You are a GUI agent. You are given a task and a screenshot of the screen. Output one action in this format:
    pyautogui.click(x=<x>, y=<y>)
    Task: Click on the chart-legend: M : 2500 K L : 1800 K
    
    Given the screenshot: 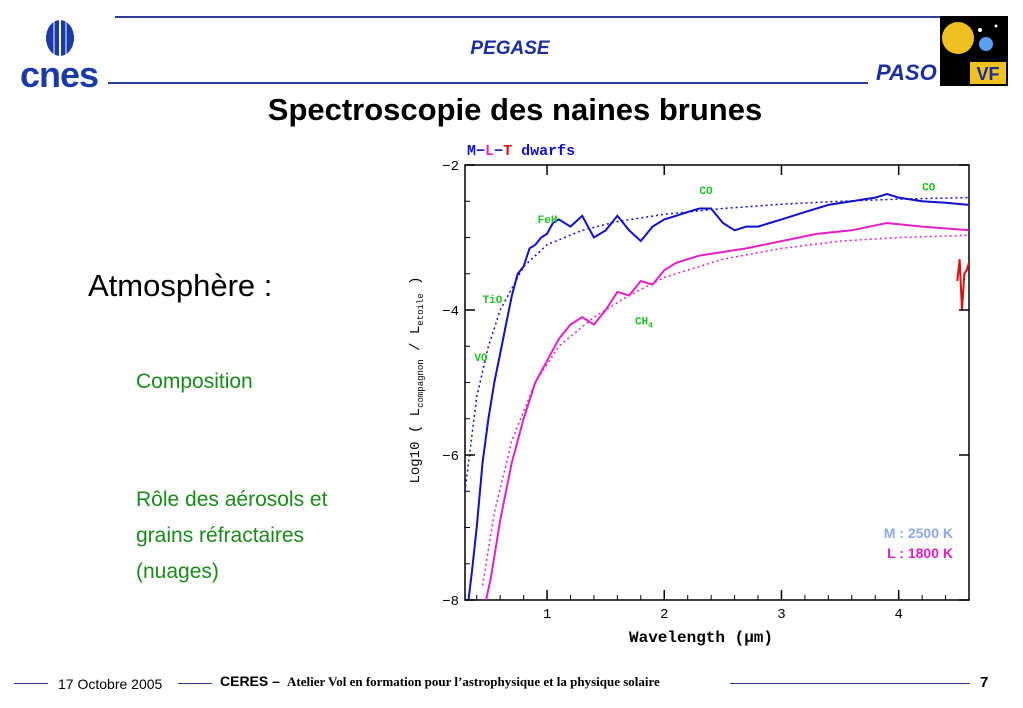 What is the action you would take?
    pyautogui.click(x=918, y=543)
    